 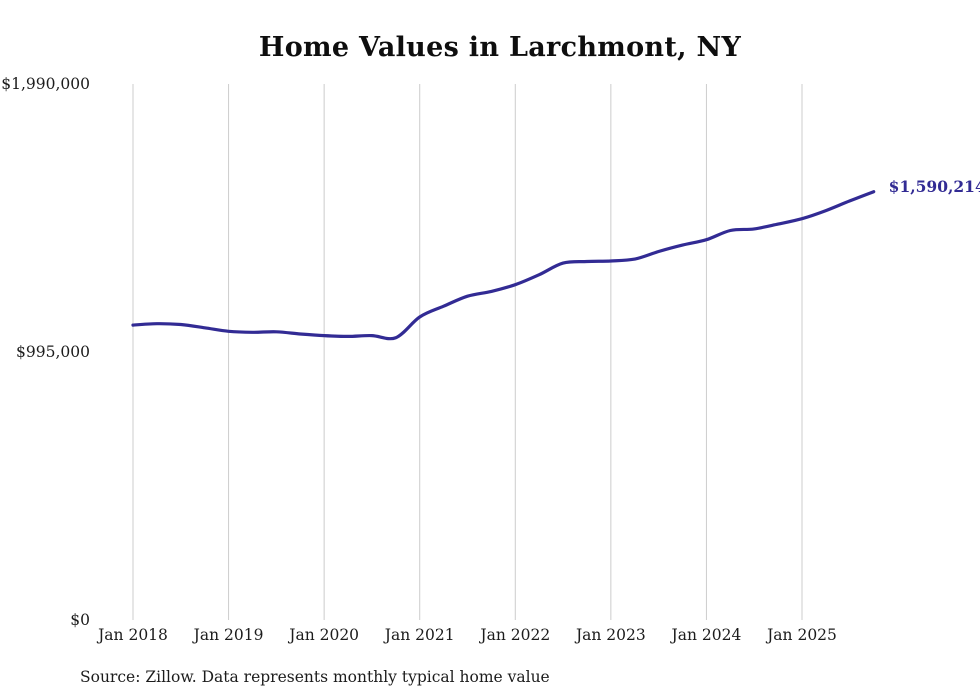 What do you see at coordinates (133, 635) in the screenshot?
I see `x-tick-label: Jan 2018` at bounding box center [133, 635].